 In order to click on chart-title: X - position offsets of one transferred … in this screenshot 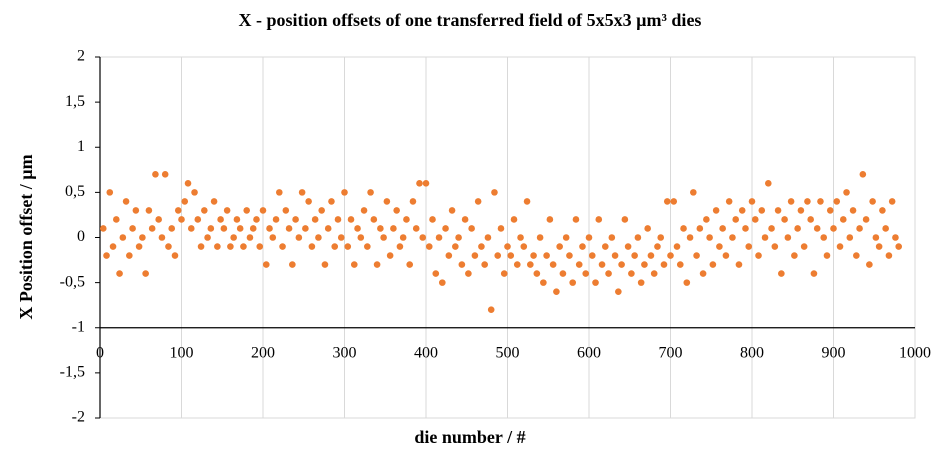, I will do `click(470, 20)`.